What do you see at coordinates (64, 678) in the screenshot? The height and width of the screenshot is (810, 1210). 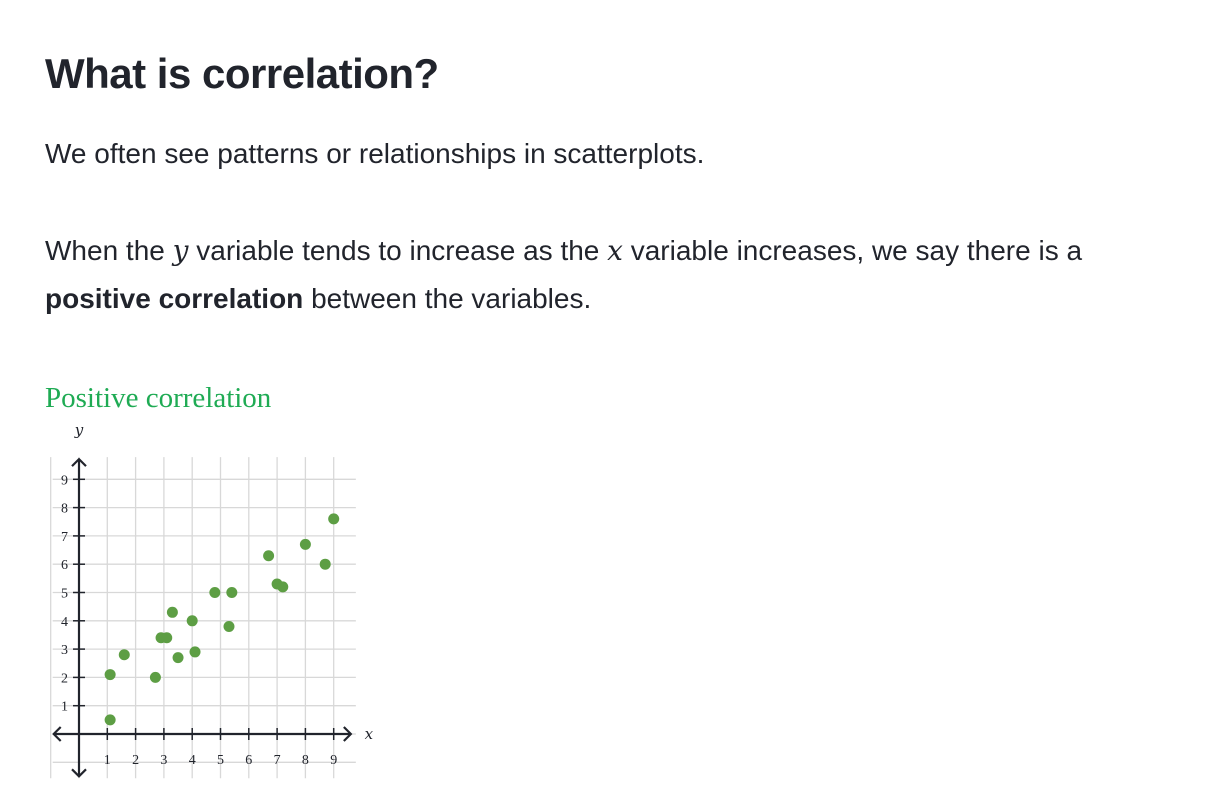 I see `y-tick-label: 2` at bounding box center [64, 678].